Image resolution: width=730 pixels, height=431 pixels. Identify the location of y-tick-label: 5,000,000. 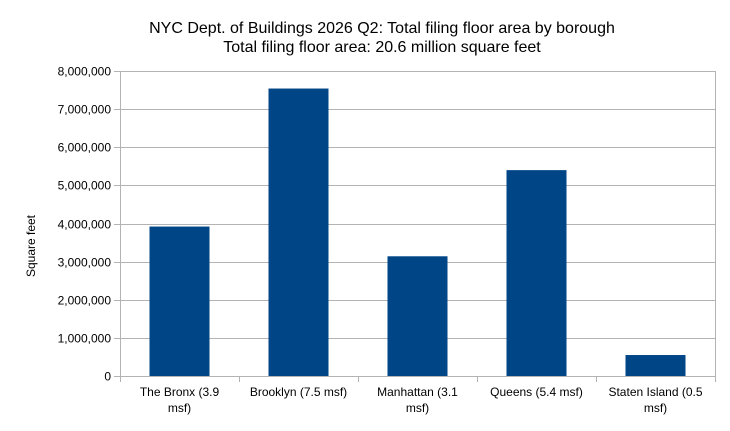
(85, 186).